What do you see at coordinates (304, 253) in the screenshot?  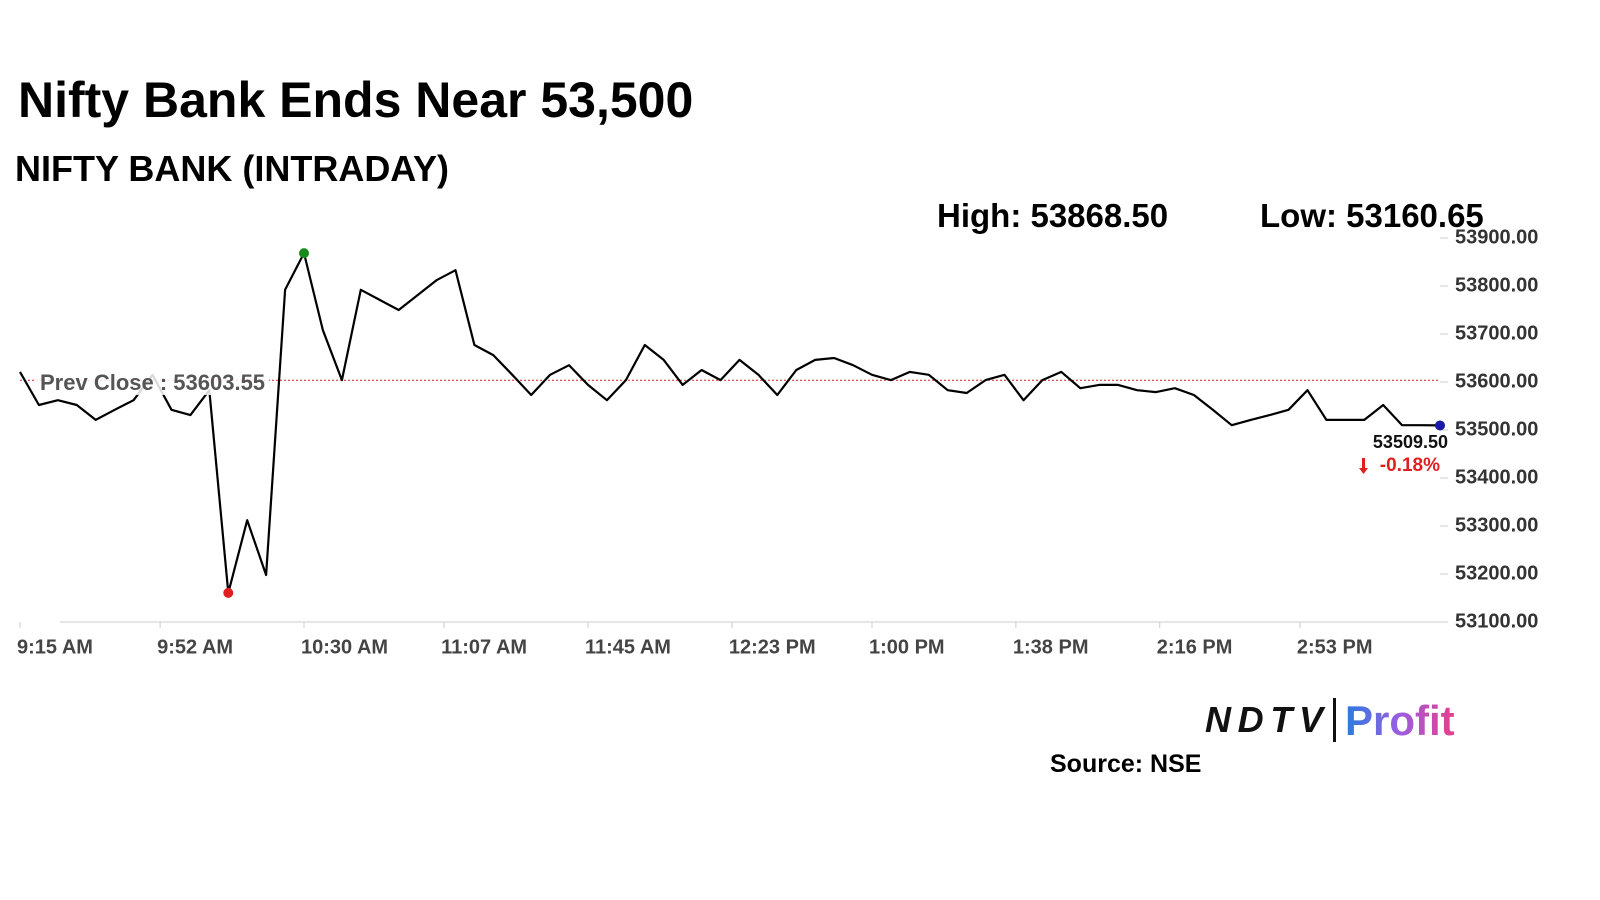 I see `high-marker` at bounding box center [304, 253].